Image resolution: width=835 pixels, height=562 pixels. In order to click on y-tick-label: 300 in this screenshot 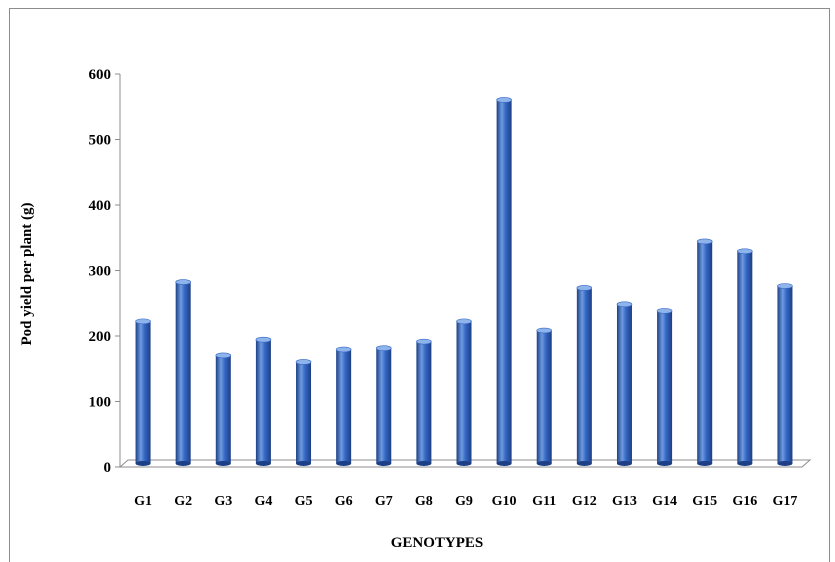, I will do `click(100, 272)`.